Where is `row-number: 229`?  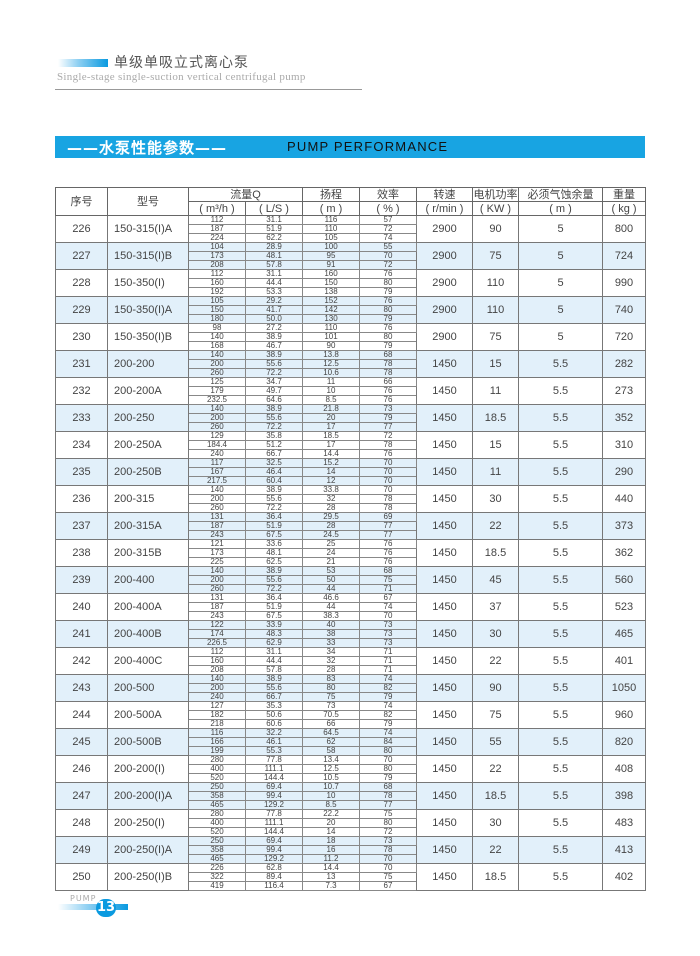 row-number: 229 is located at coordinates (81, 310).